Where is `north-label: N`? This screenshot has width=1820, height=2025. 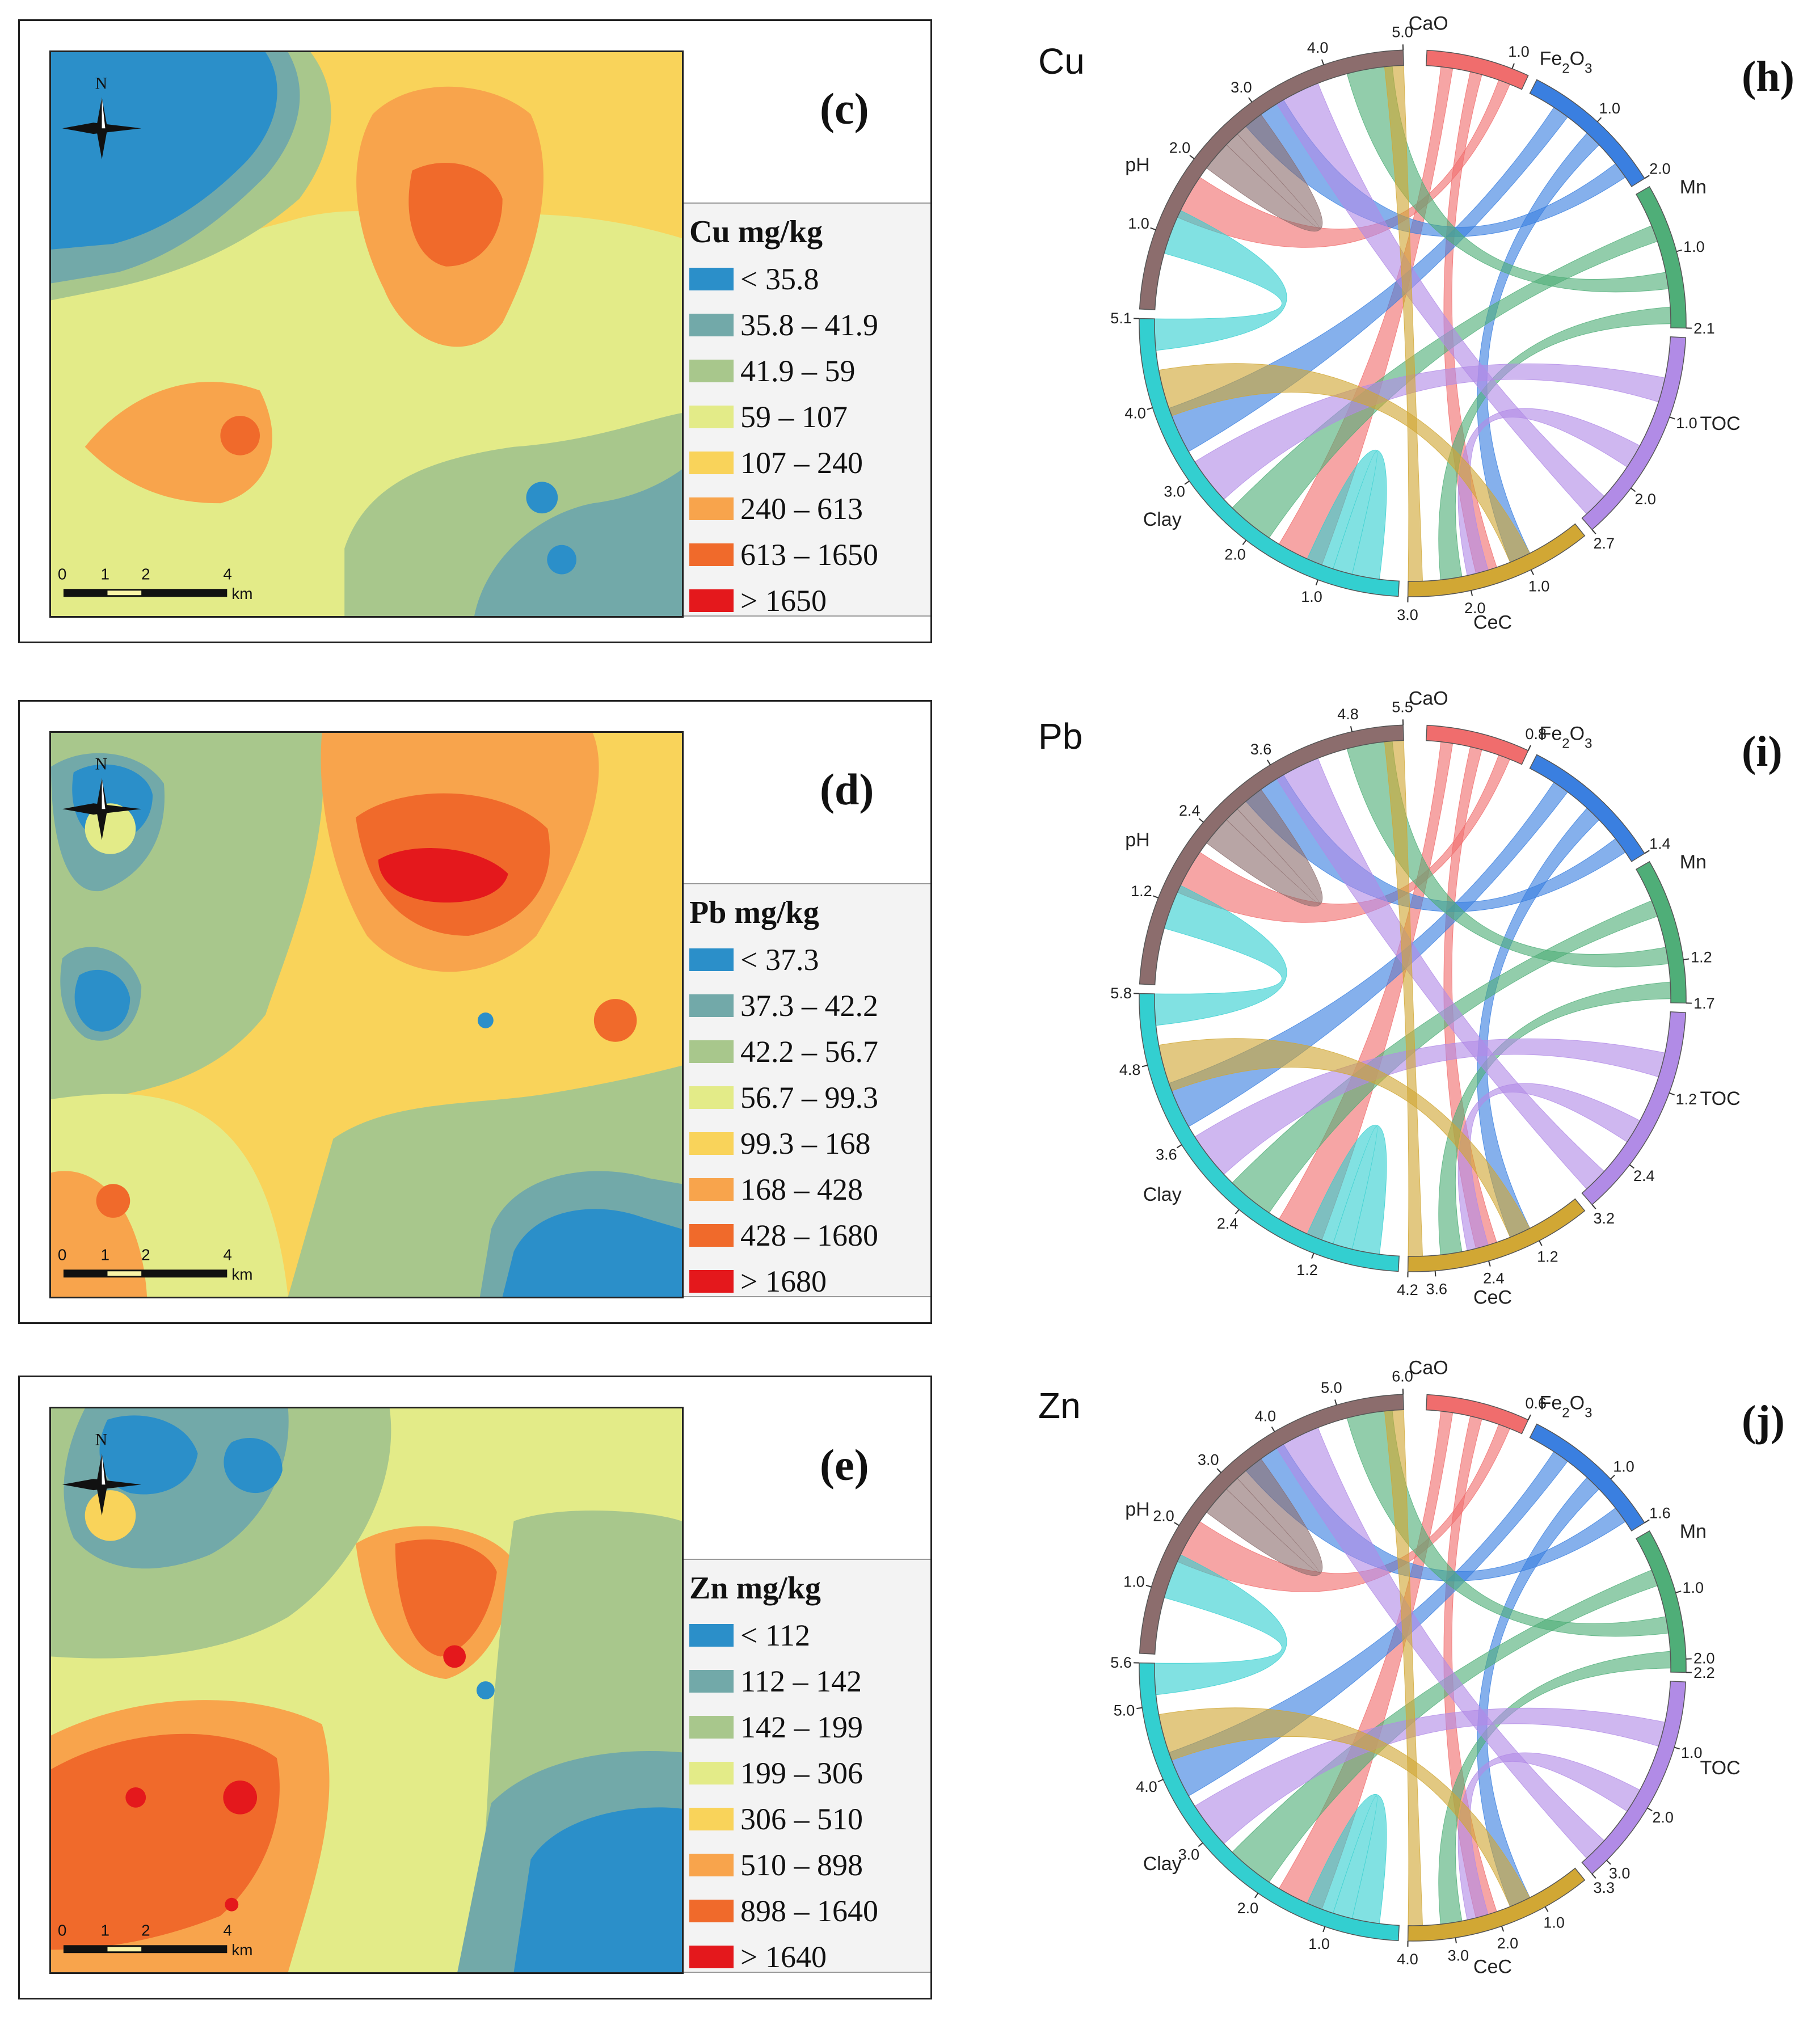 north-label: N is located at coordinates (102, 83).